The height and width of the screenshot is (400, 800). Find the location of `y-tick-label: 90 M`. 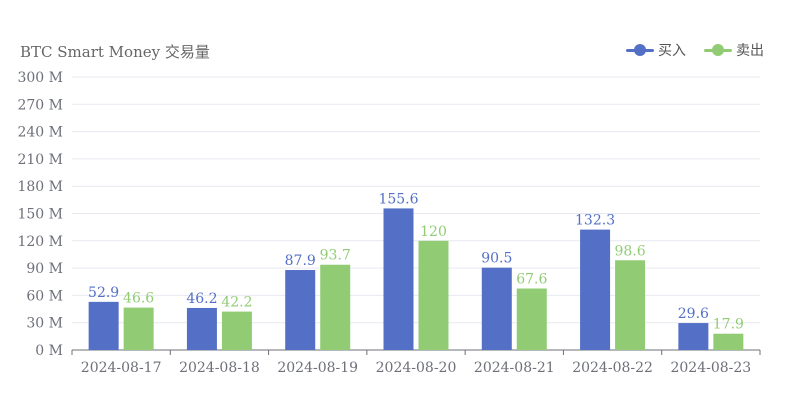

y-tick-label: 90 M is located at coordinates (44, 269).